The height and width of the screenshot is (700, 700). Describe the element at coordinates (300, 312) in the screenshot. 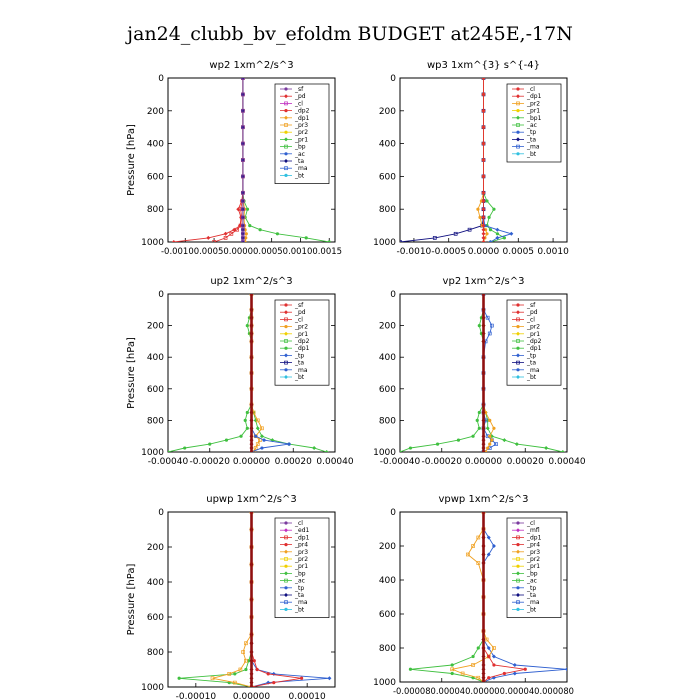

I see `legend-entry: _pd` at that location.